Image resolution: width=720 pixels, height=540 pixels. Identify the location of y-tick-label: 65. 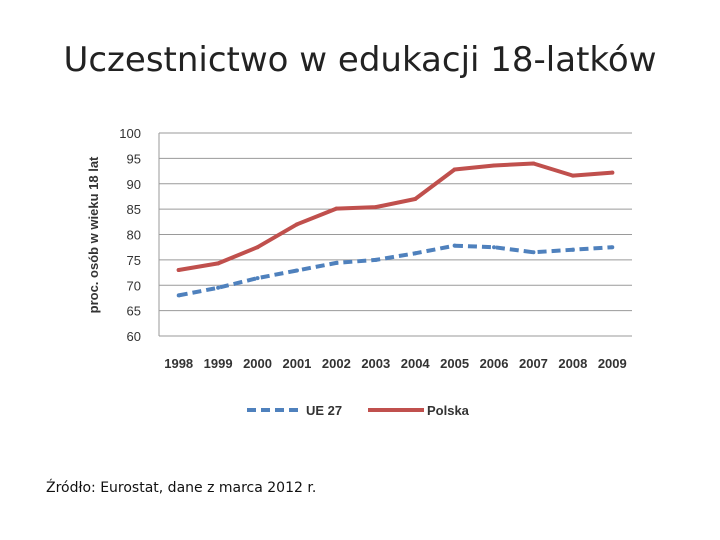
(134, 311).